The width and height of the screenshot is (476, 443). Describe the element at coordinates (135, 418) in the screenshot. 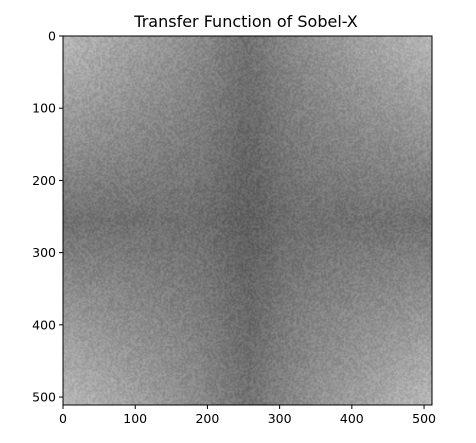

I see `x-tick-label: 100` at that location.